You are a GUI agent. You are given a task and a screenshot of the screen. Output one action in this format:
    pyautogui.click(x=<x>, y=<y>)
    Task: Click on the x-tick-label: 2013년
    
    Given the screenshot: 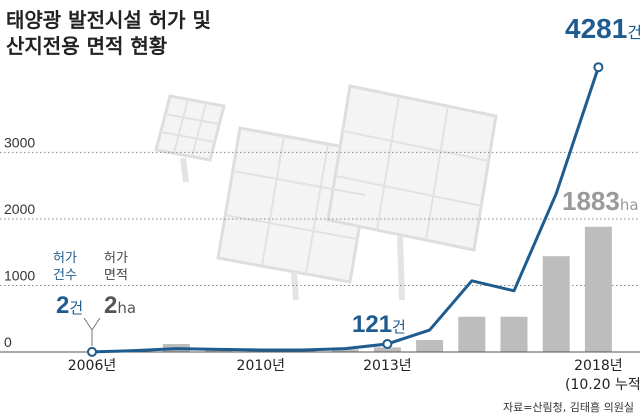 What is the action you would take?
    pyautogui.click(x=387, y=366)
    